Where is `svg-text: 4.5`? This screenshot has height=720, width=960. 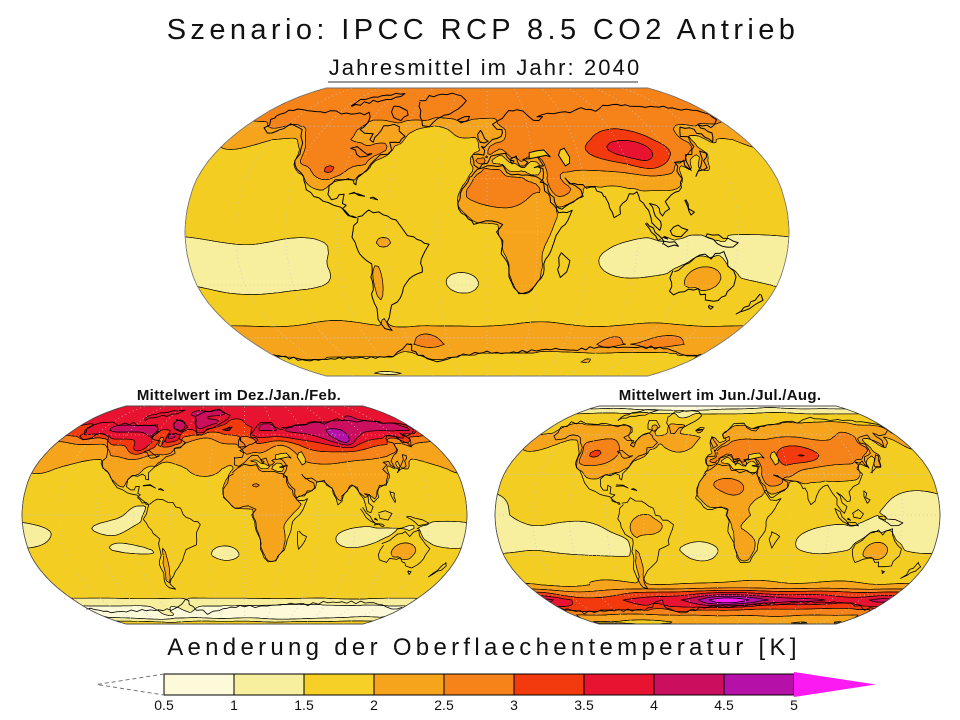
svg-text: 4.5 is located at coordinates (724, 705).